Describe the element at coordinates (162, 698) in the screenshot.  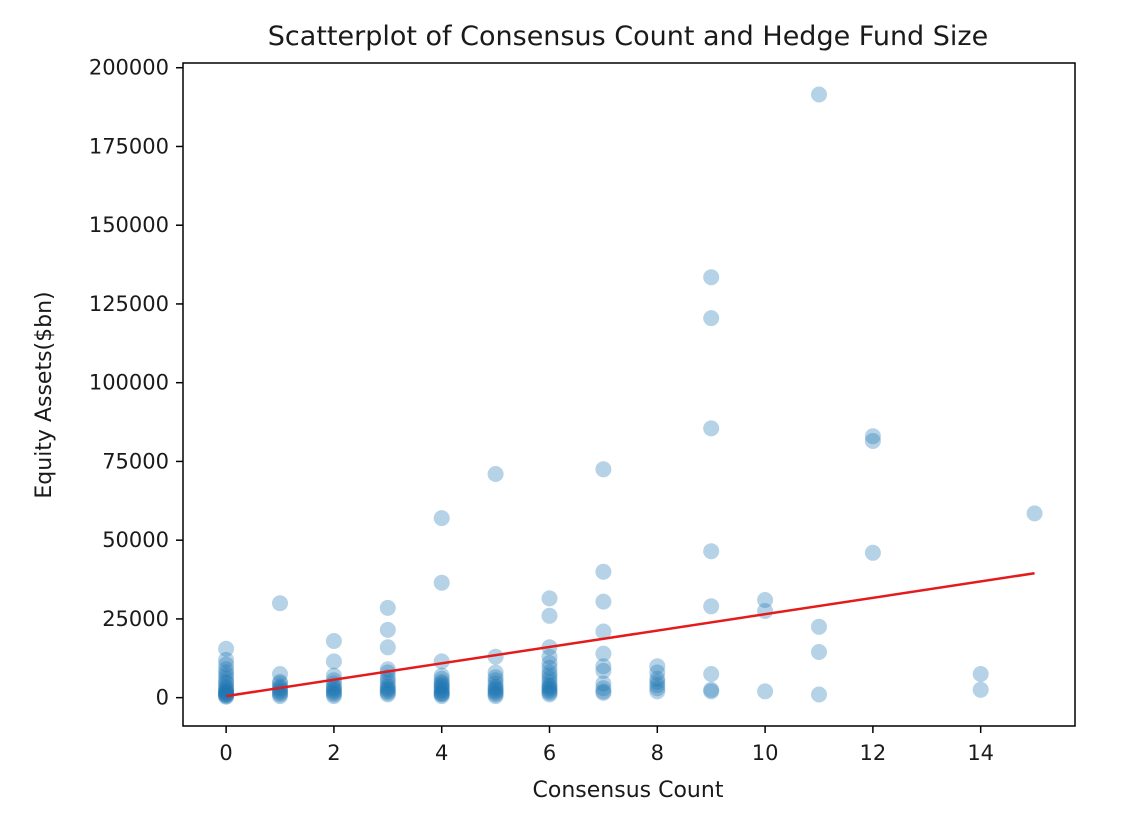
I see `y-tick-label: 0` at that location.